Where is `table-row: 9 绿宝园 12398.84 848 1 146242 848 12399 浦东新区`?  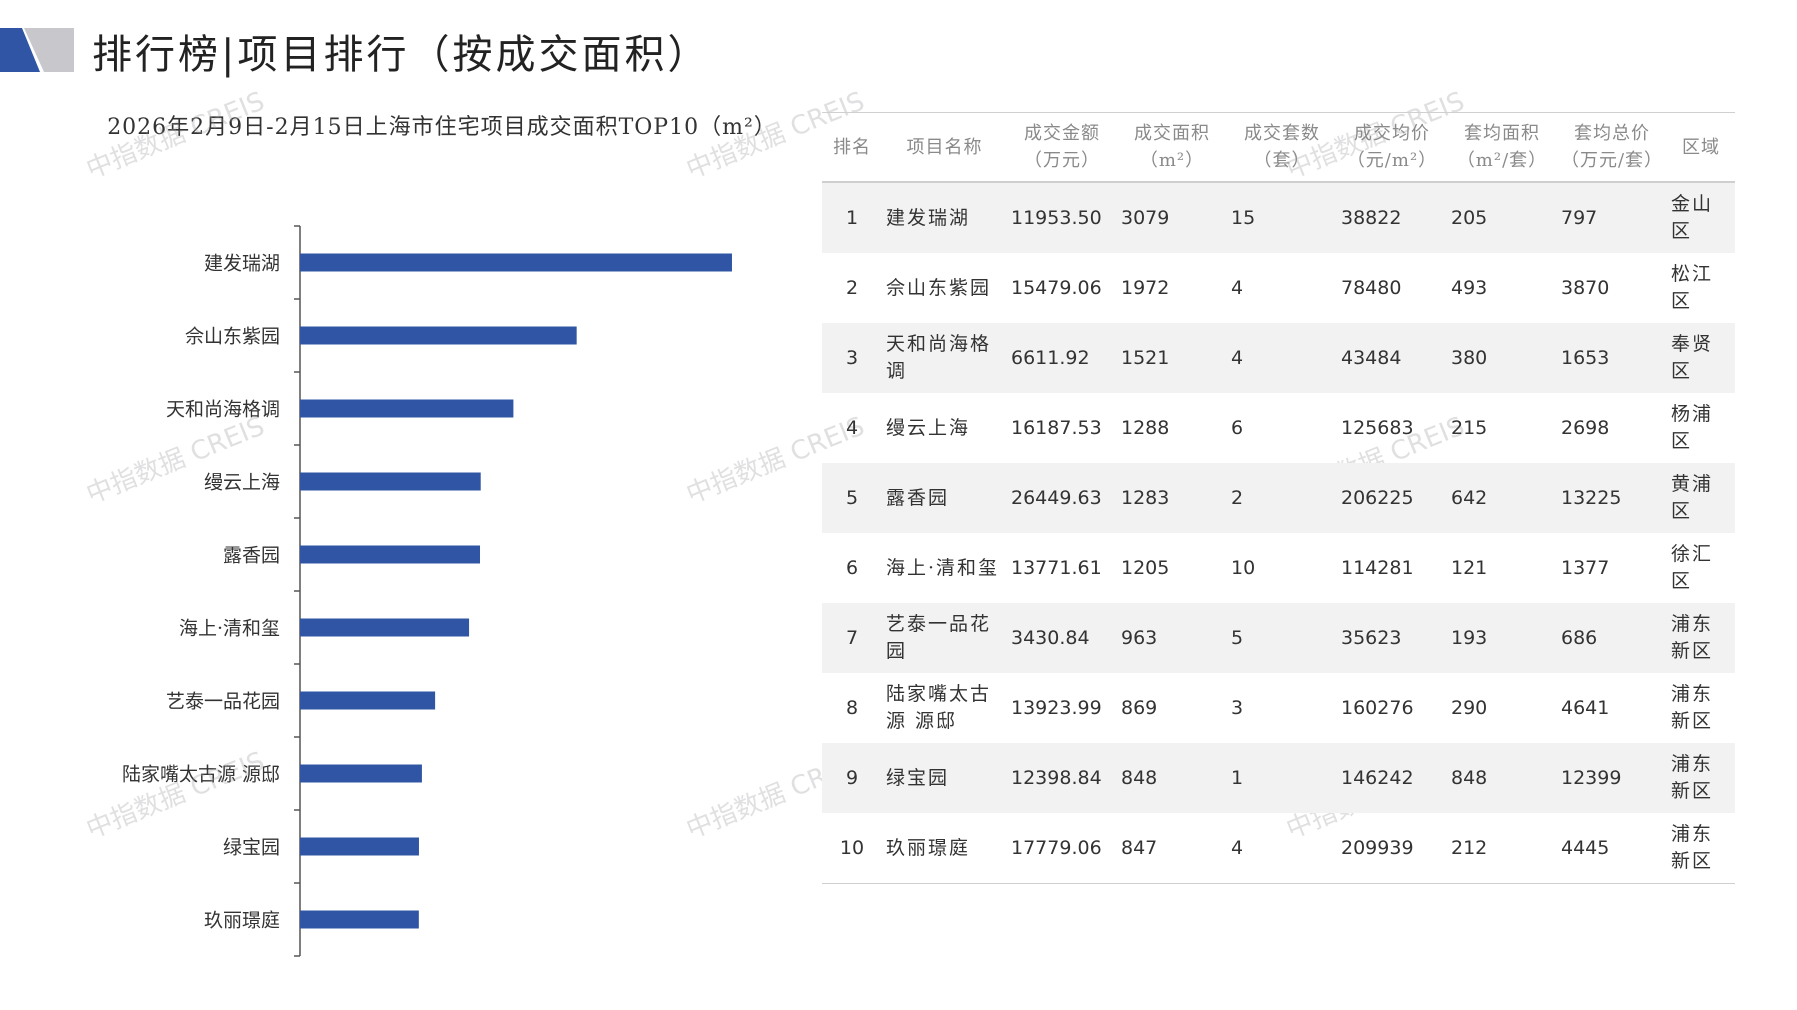 table-row: 9 绿宝园 12398.84 848 1 146242 848 12399 浦东新区 is located at coordinates (1278, 778).